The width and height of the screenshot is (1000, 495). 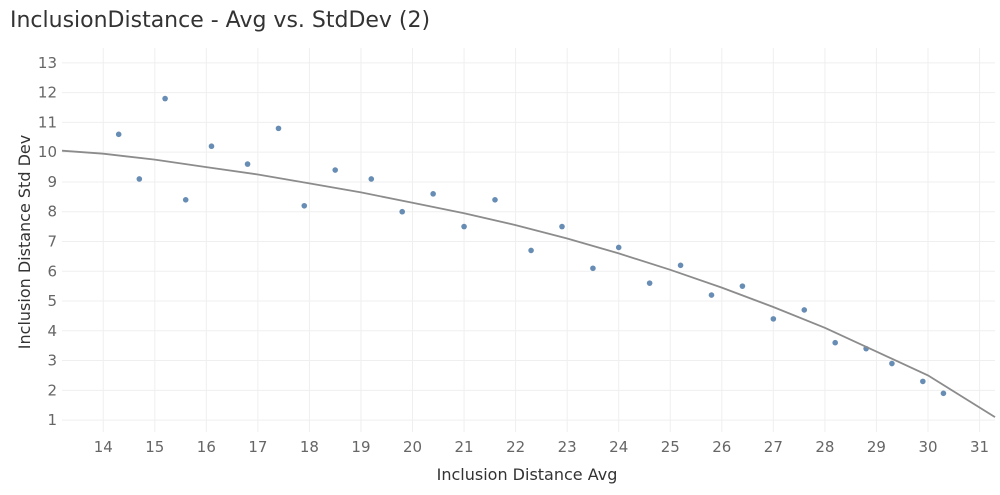 I want to click on chart-title: InclusionDistance - Avg vs. StdDev (2), so click(x=220, y=20).